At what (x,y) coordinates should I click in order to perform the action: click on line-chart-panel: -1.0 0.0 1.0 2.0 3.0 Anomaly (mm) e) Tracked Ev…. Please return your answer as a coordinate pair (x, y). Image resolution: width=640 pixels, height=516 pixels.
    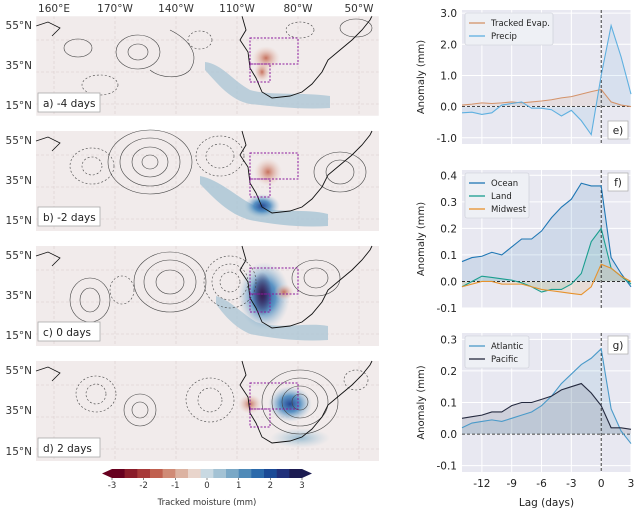
    Looking at the image, I should click on (523, 76).